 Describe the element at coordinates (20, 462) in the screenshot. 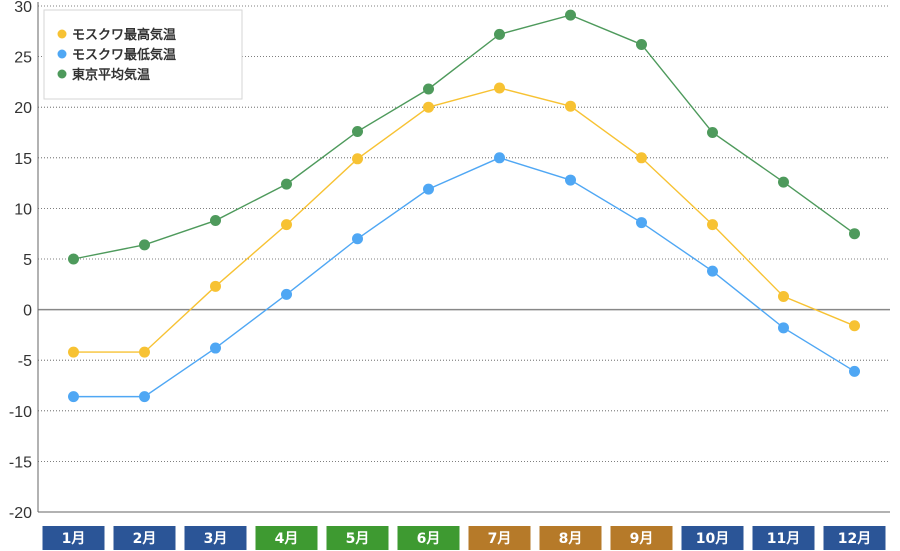

I see `y-tick-label: -15` at that location.